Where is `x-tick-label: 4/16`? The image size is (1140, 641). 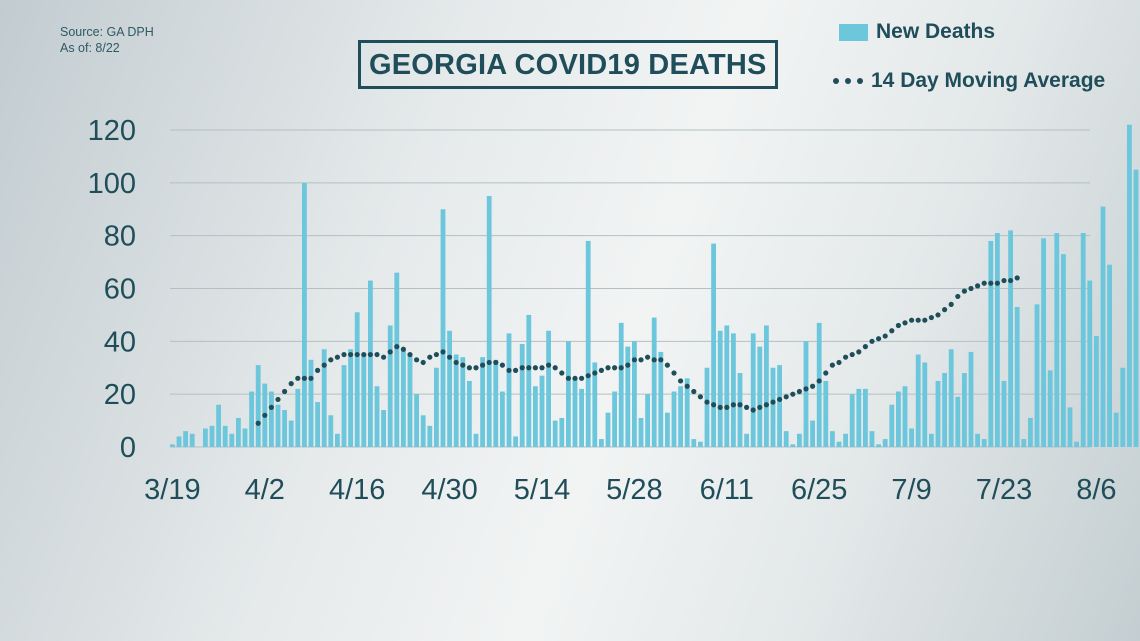
x-tick-label: 4/16 is located at coordinates (357, 490).